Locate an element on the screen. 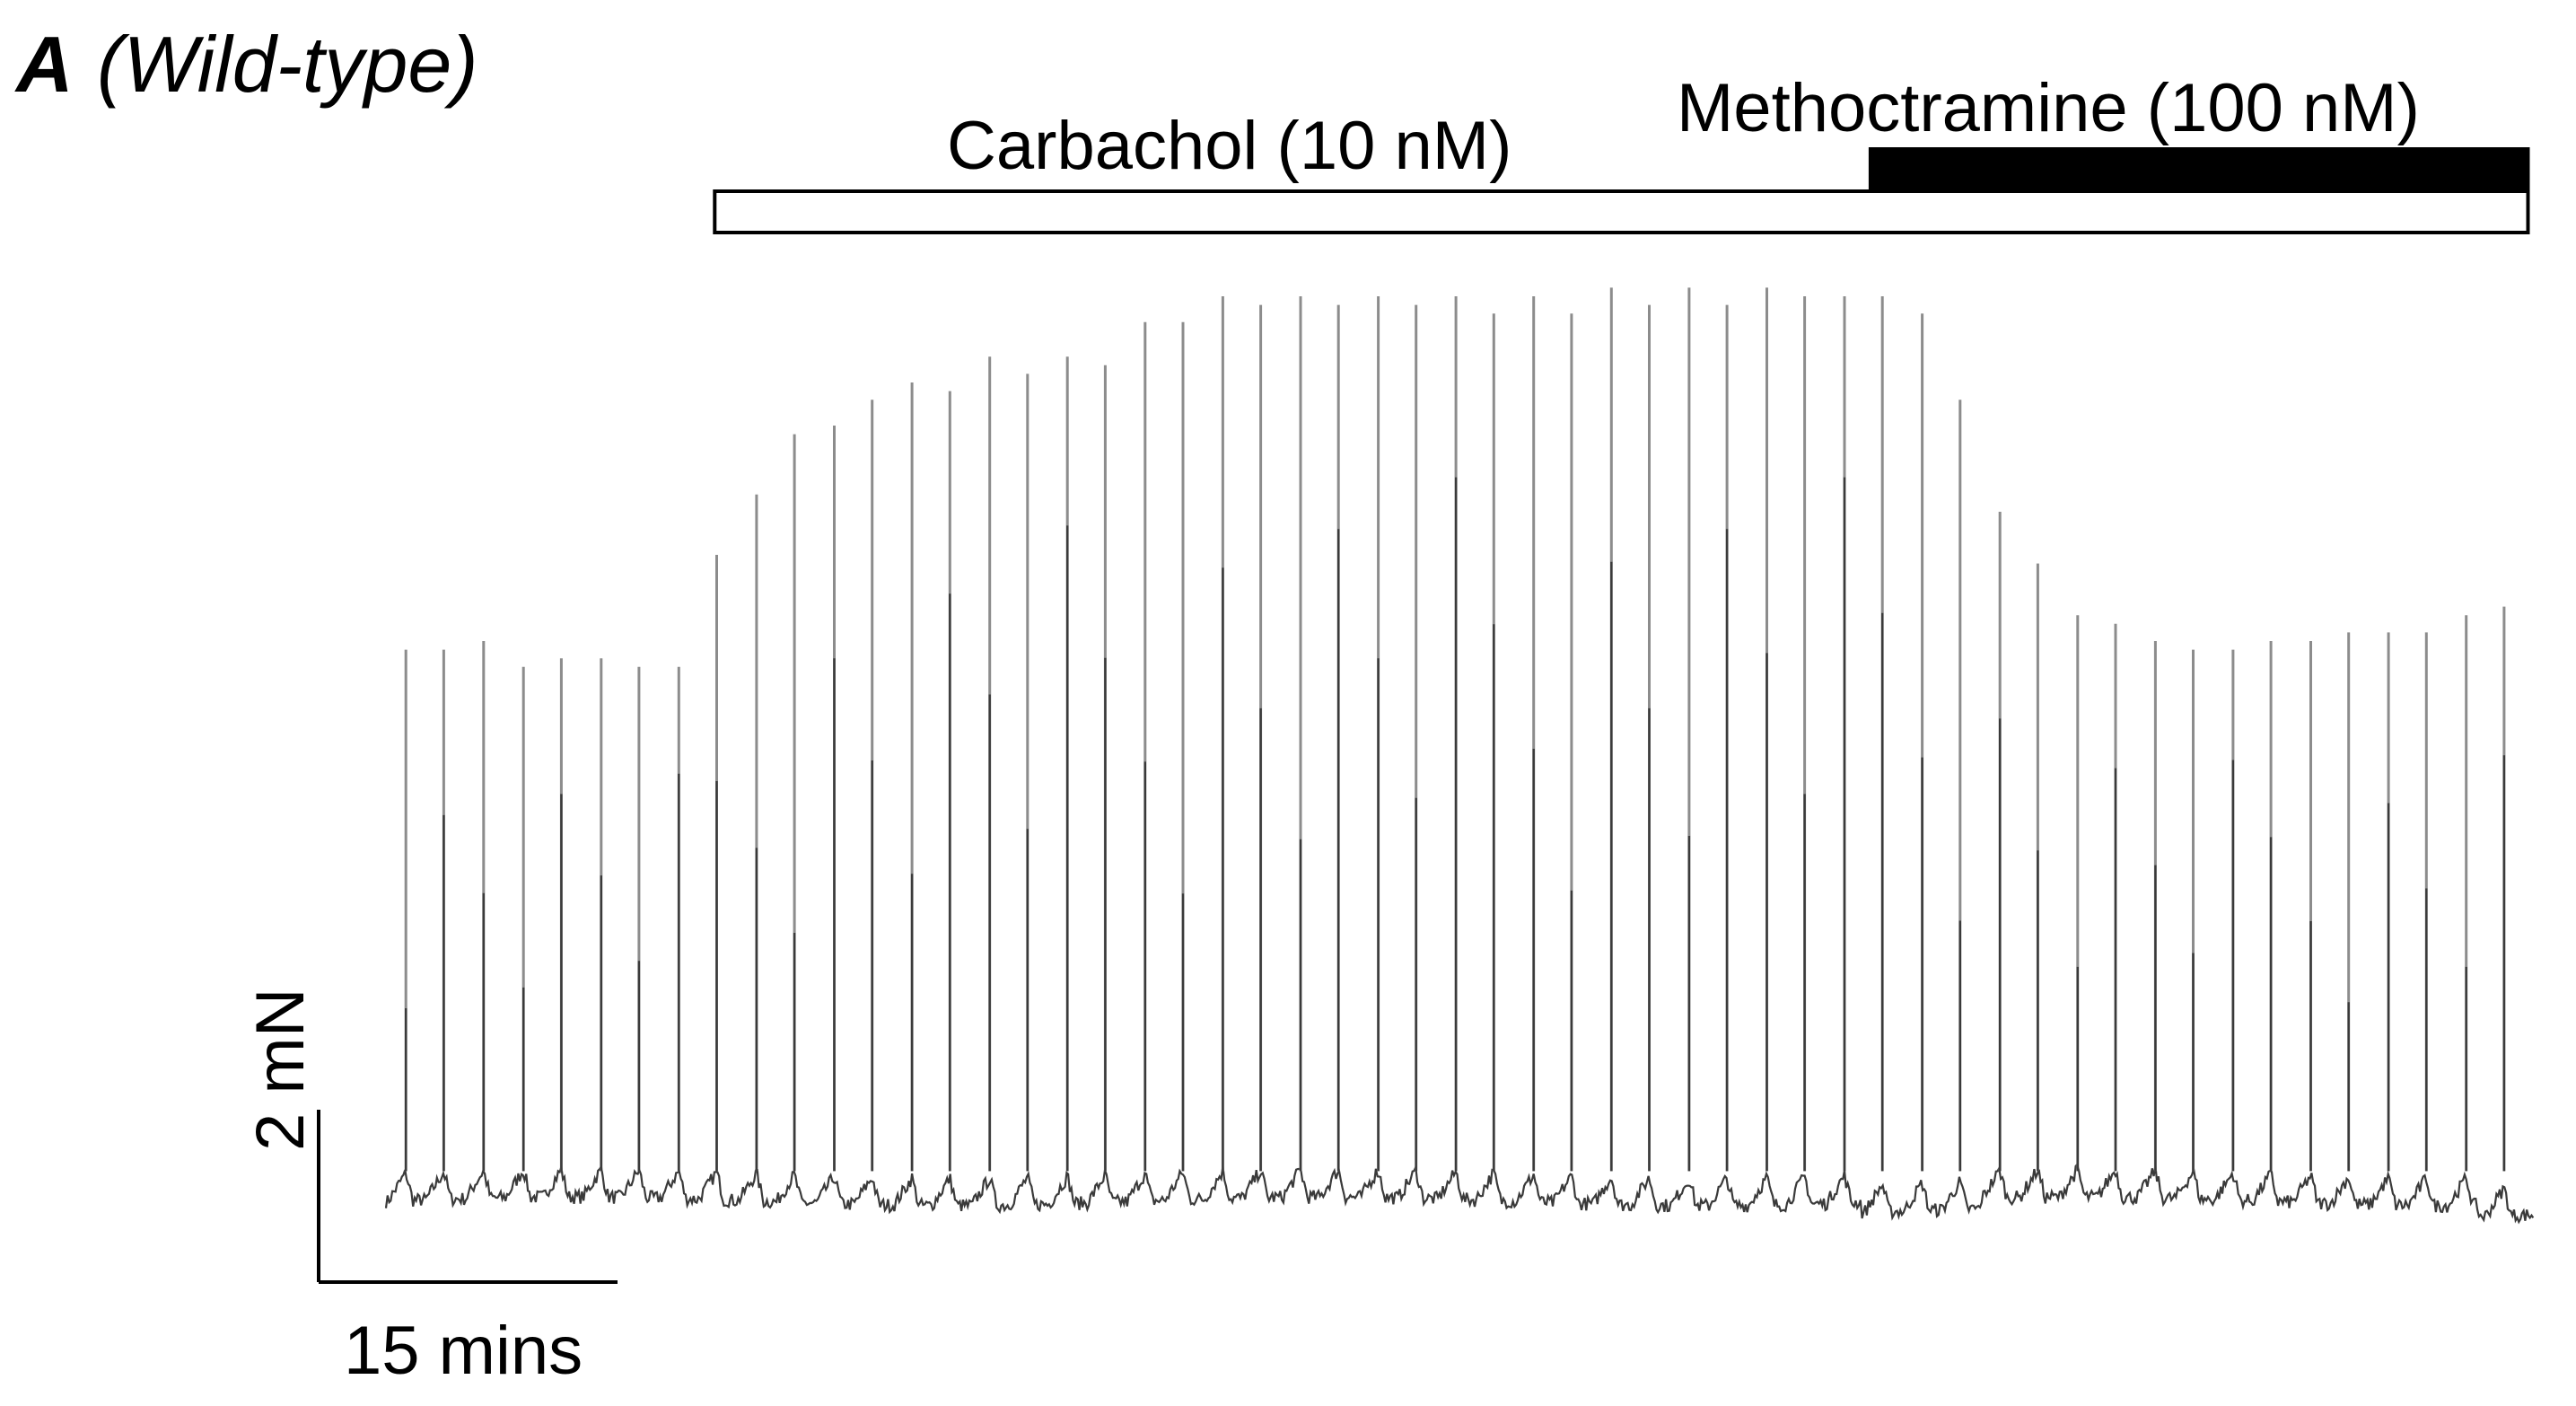  methoctramine-bar is located at coordinates (2199, 170).